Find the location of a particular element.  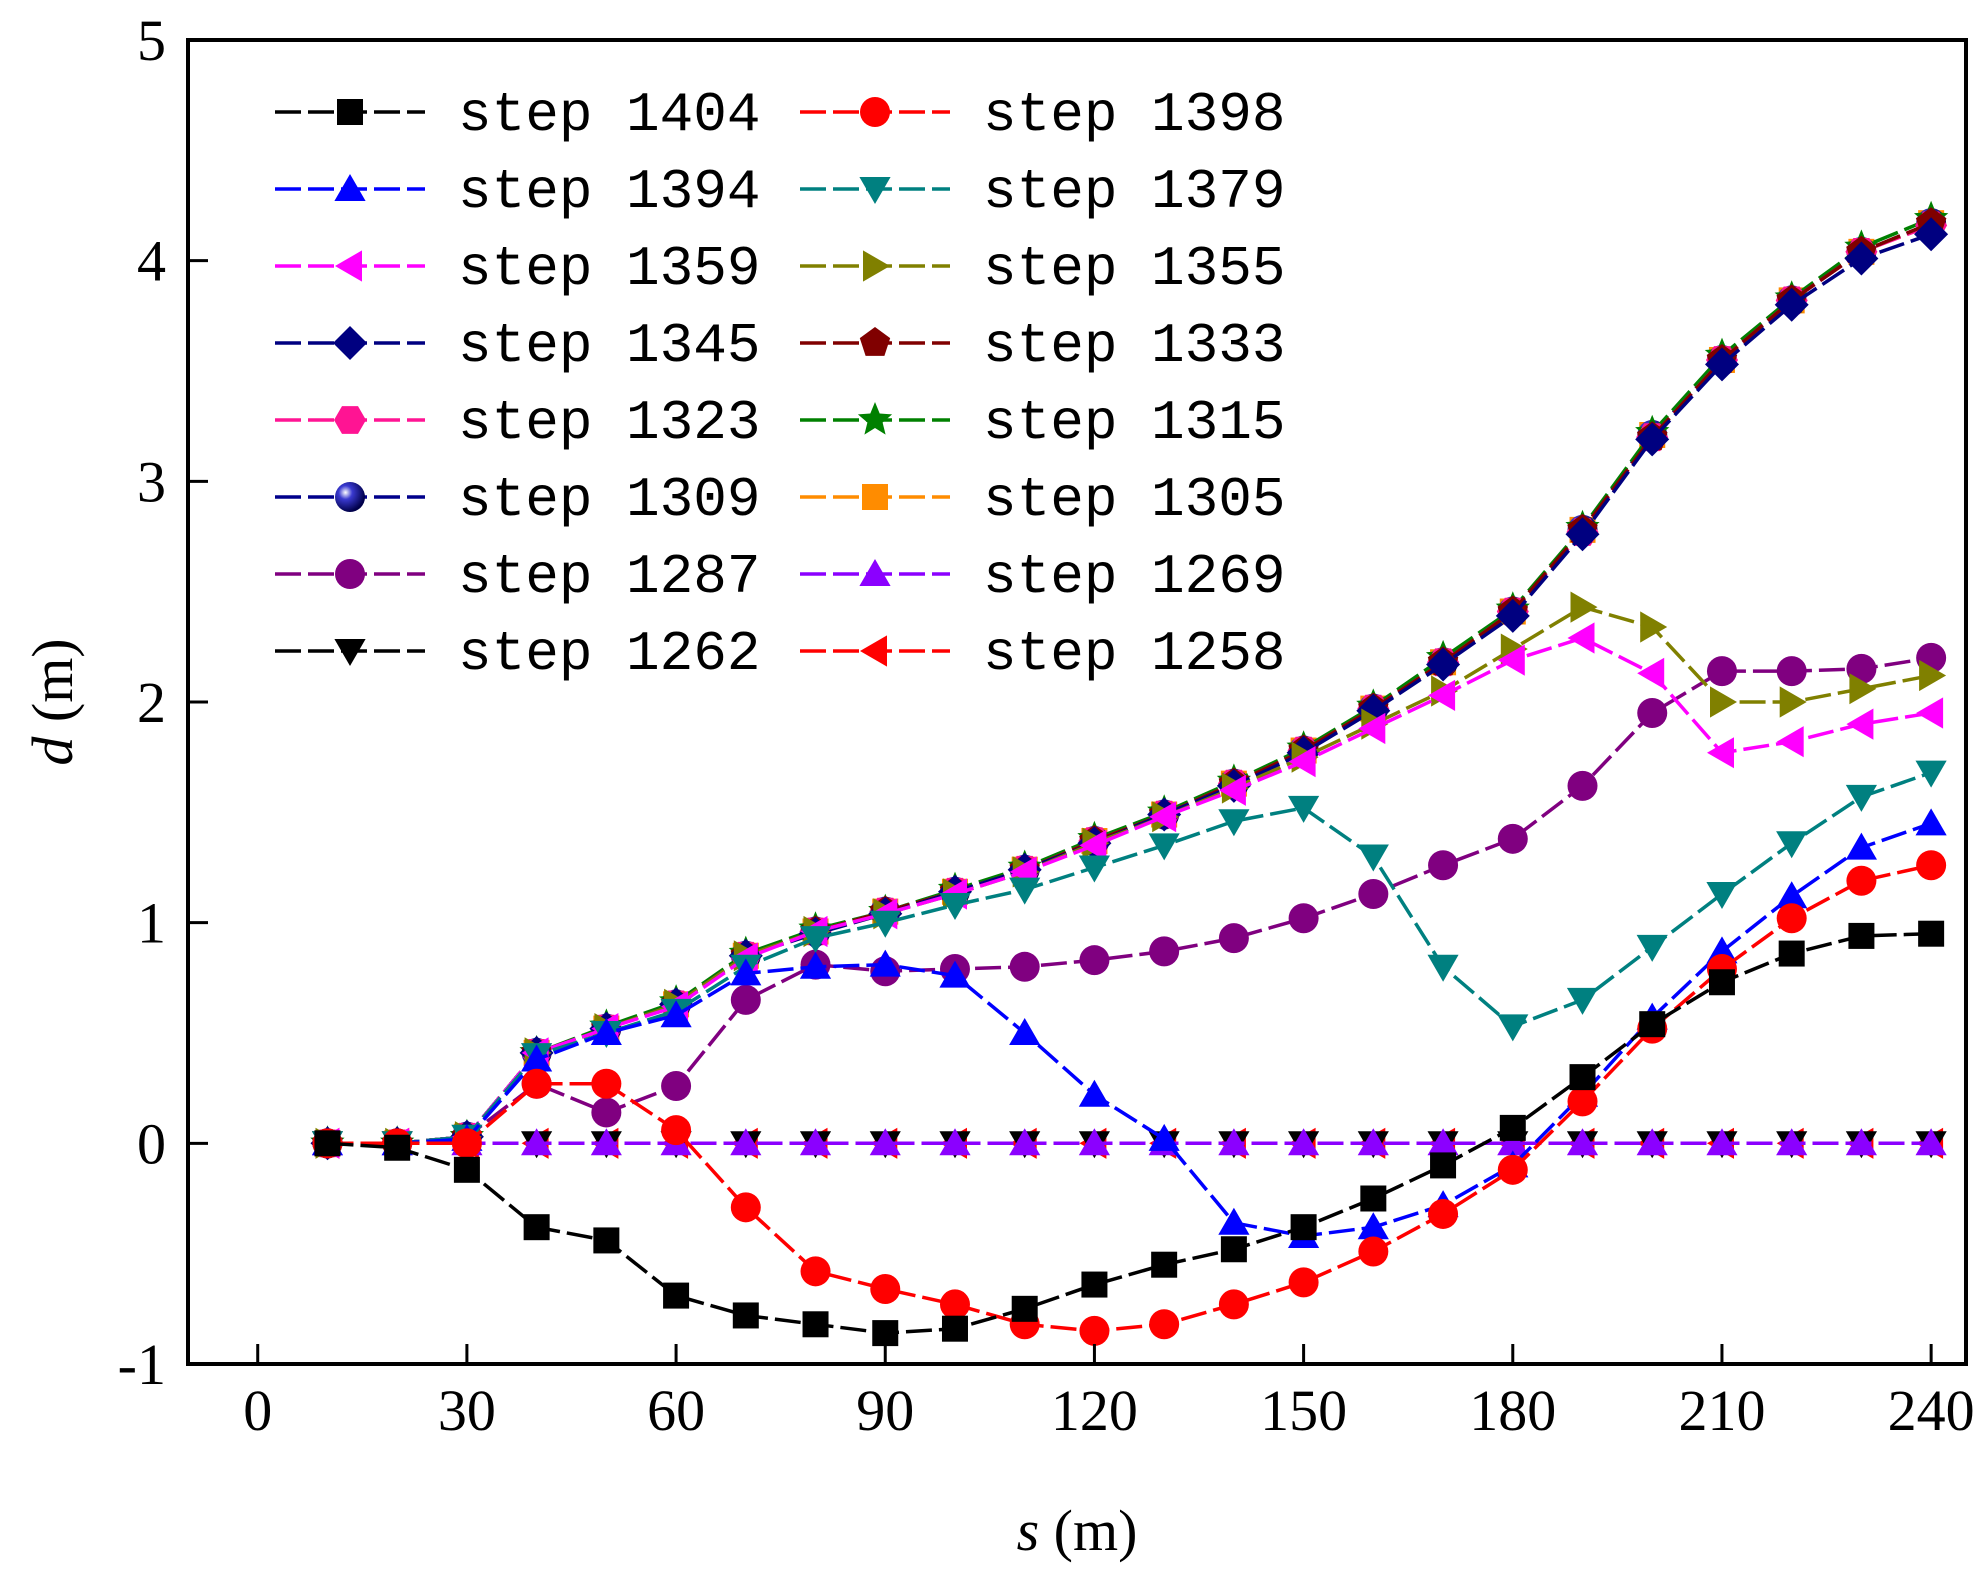

legend-label: step 1333 is located at coordinates (1134, 346).